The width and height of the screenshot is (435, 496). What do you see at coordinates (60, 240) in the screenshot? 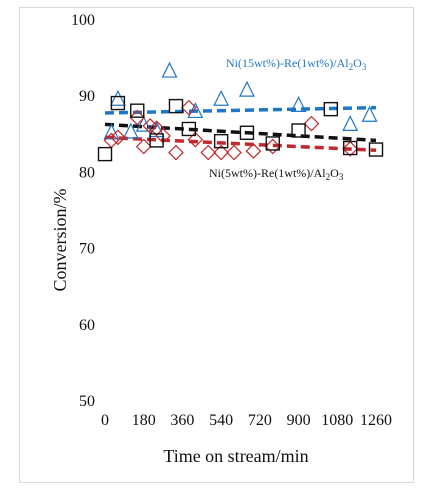
I see `y-axis-title: Conversion/%` at bounding box center [60, 240].